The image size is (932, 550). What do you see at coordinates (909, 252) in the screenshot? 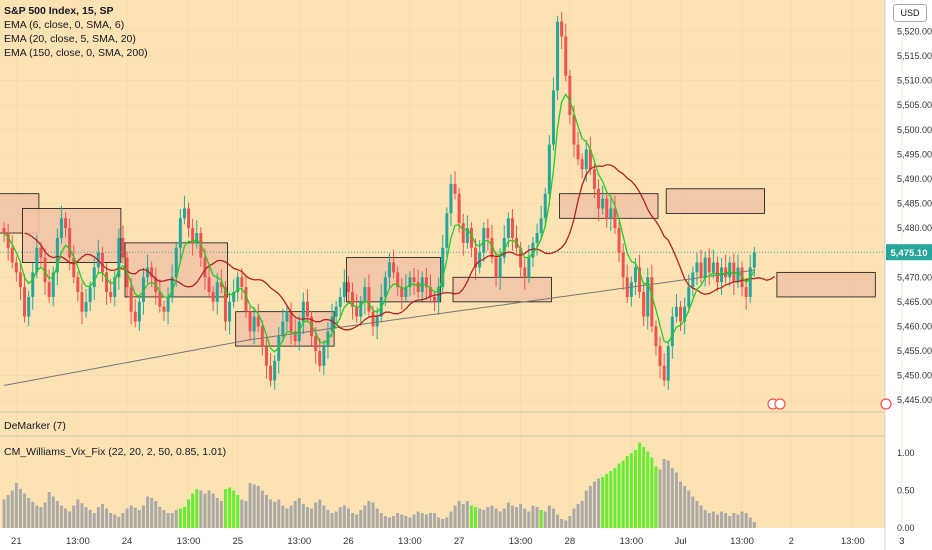
I see `last-price-badge` at bounding box center [909, 252].